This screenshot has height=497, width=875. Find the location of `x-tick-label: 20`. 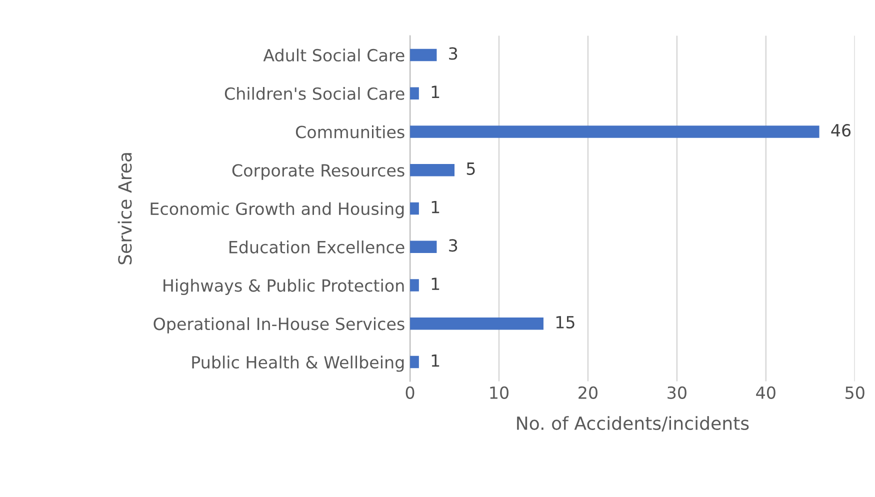

x-tick-label: 20 is located at coordinates (588, 392).